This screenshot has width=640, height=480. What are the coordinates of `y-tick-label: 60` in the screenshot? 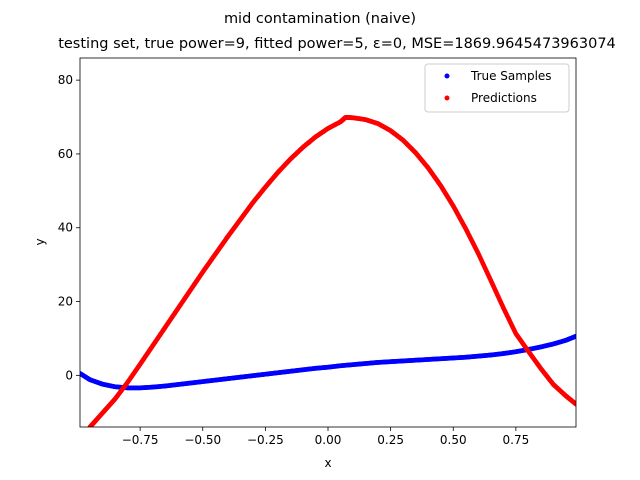 It's located at (65, 154).